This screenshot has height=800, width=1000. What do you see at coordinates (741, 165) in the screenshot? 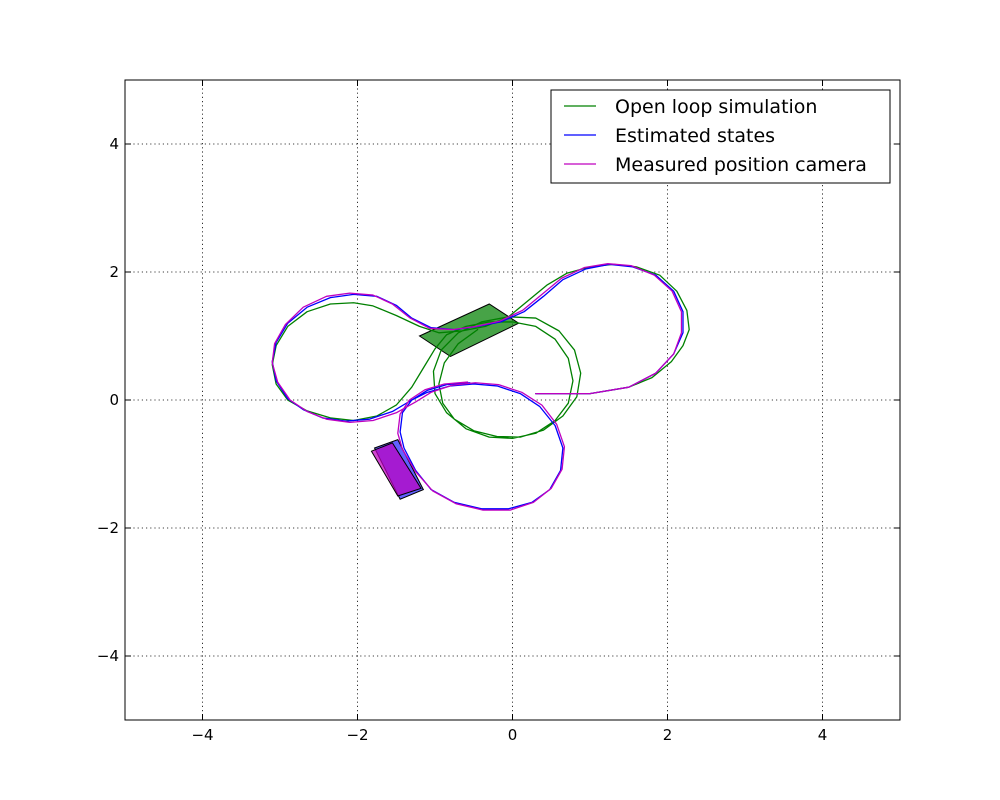
I see `legend-label-2: Measured position camera` at bounding box center [741, 165].